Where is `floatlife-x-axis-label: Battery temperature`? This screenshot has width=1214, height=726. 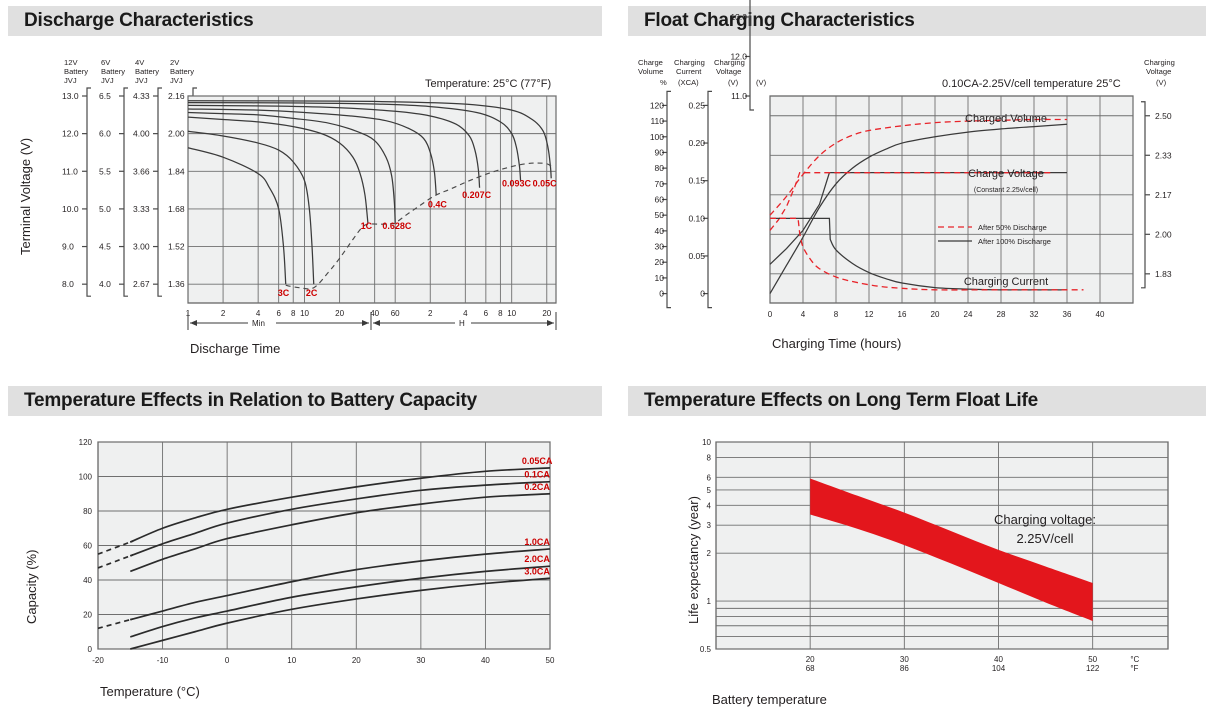 floatlife-x-axis-label: Battery temperature is located at coordinates (769, 699).